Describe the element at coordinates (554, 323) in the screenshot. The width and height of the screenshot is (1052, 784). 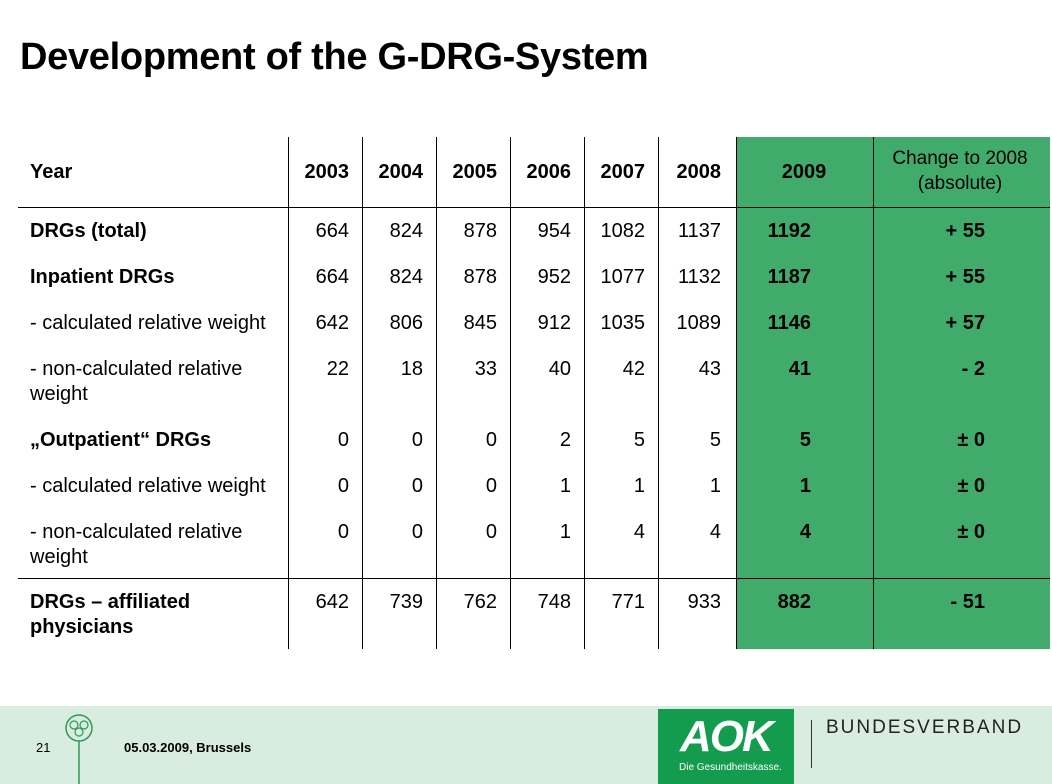
I see `table-cell: 912` at that location.